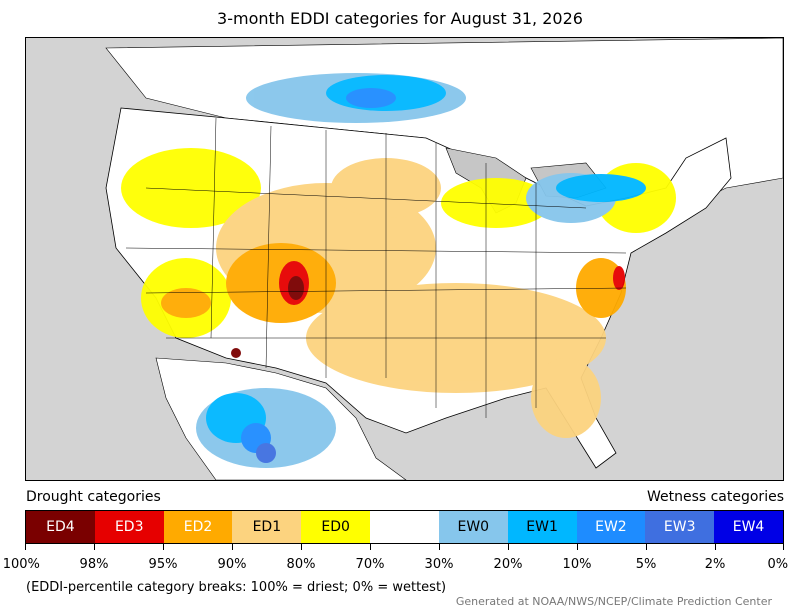  Describe the element at coordinates (473, 527) in the screenshot. I see `legend-cell-ew0: EW0` at that location.